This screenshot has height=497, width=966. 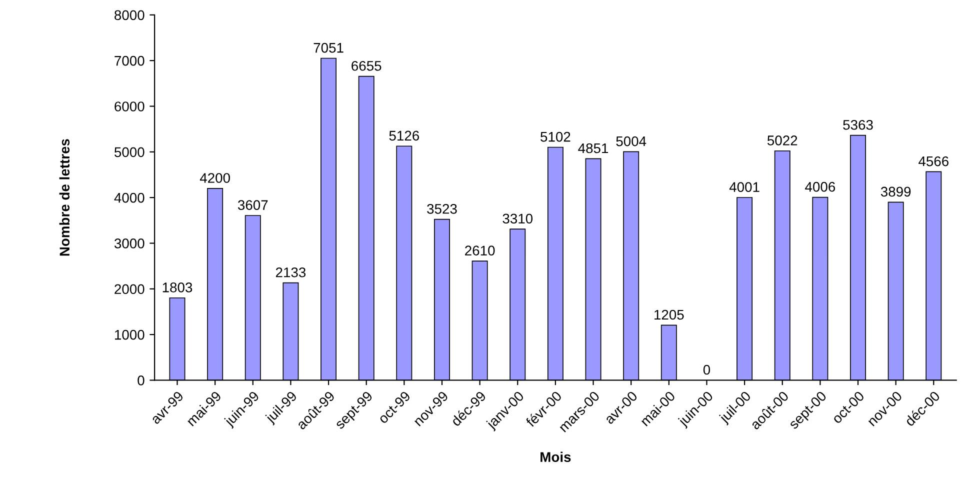 I want to click on data-label: 0, so click(x=706, y=369).